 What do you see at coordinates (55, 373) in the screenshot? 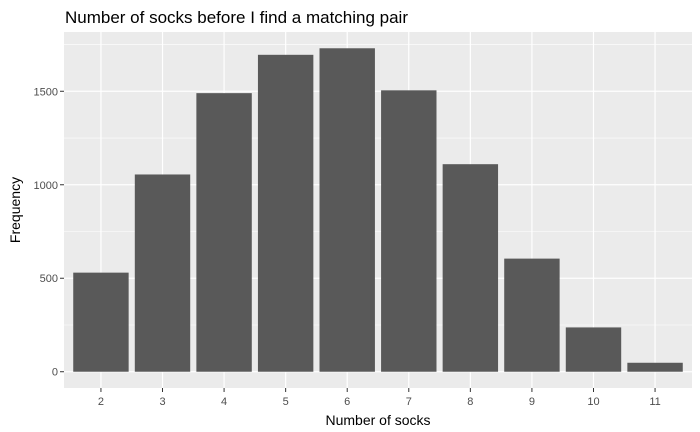
I see `y-tick-label: 0` at bounding box center [55, 373].